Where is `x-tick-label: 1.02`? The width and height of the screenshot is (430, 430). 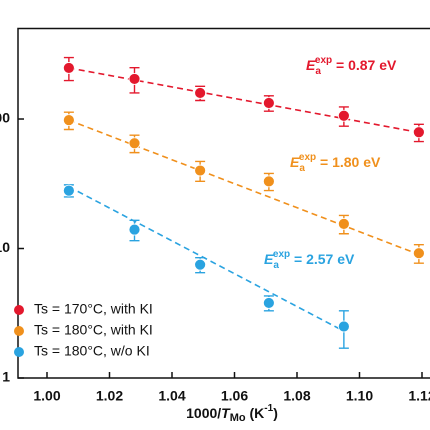
x-tick-label: 1.02 is located at coordinates (109, 396).